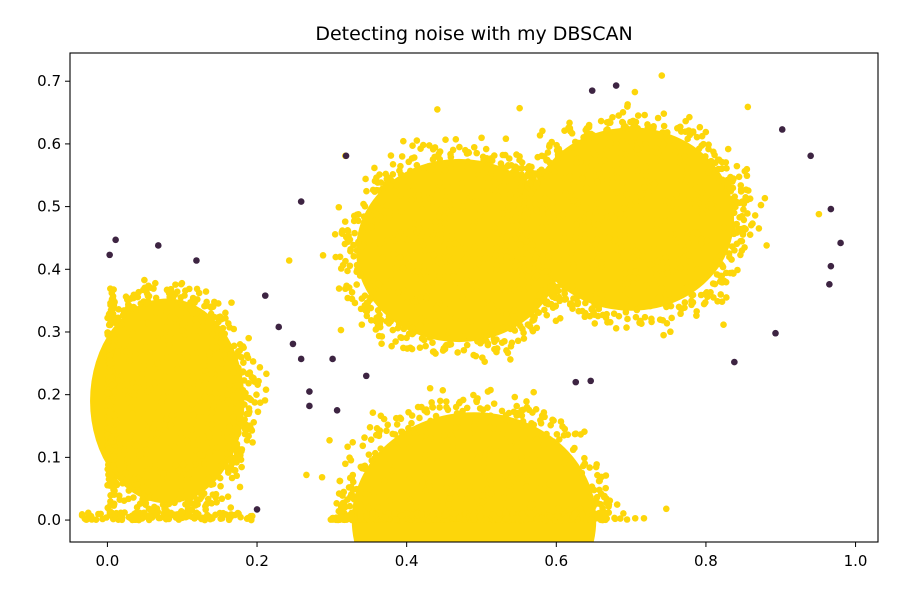 This screenshot has width=900, height=600. What do you see at coordinates (49, 332) in the screenshot?
I see `y-tick-label: 0.3` at bounding box center [49, 332].